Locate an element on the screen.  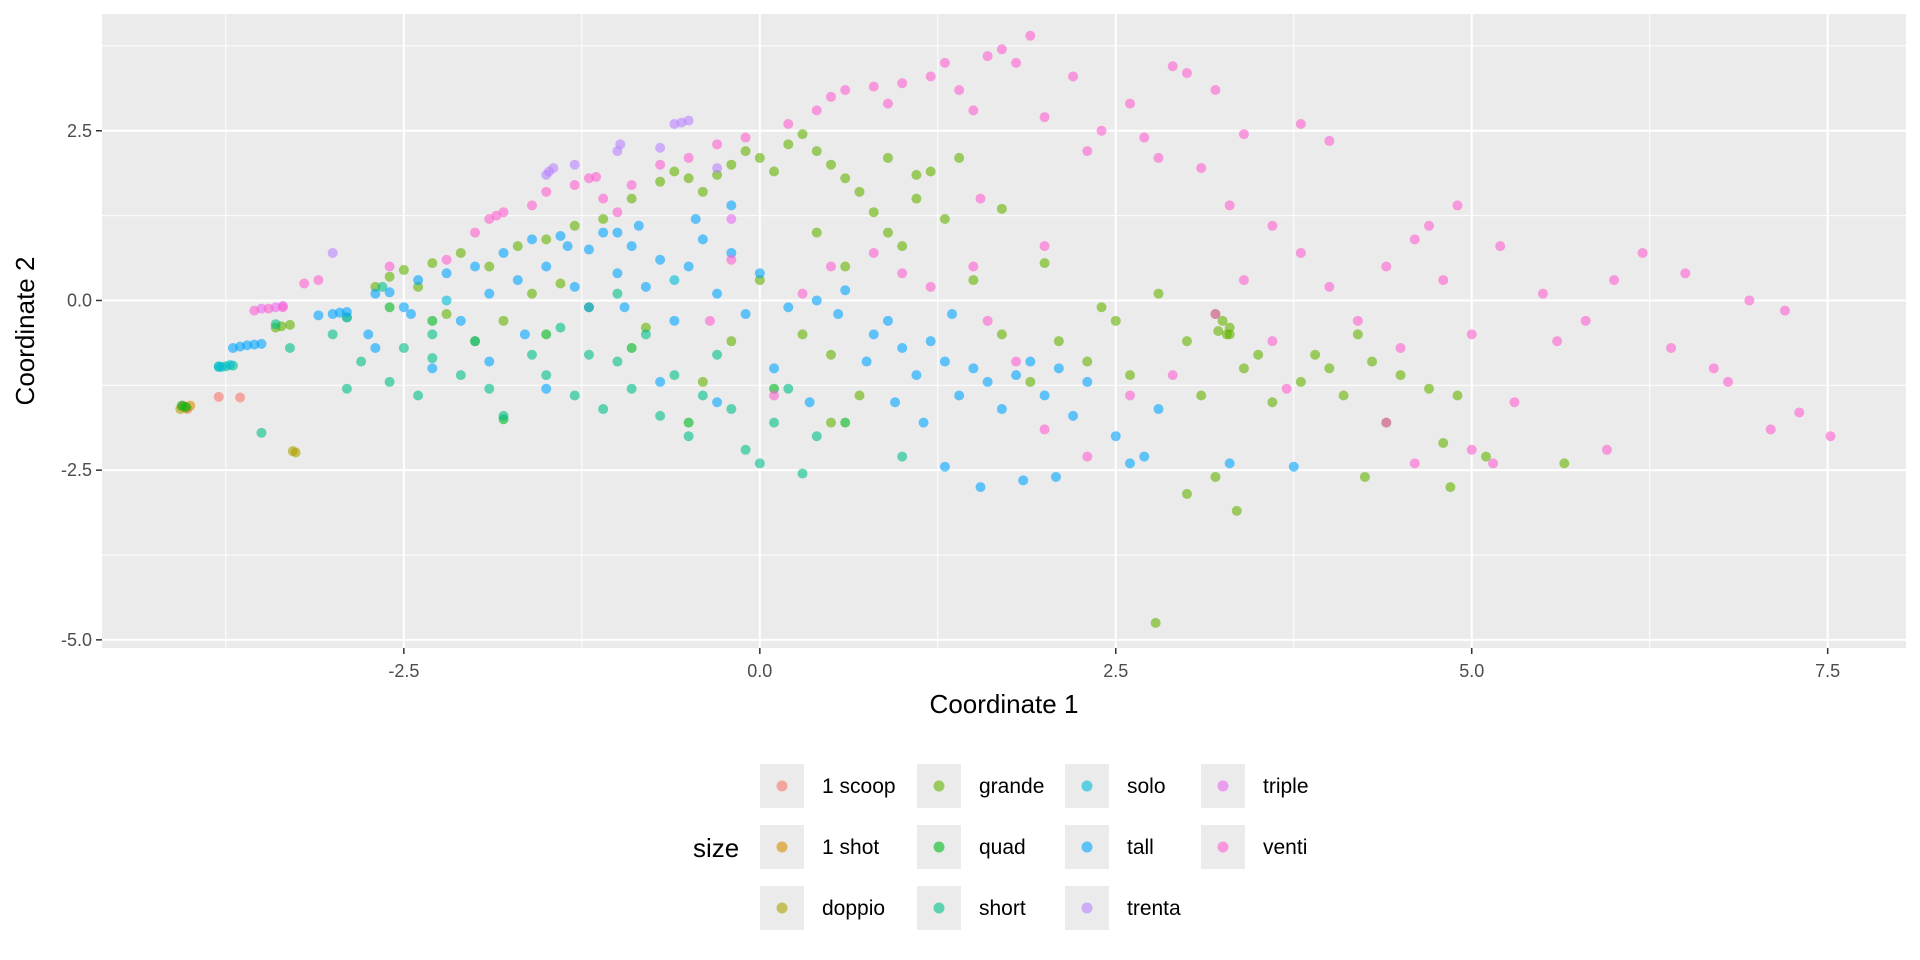
x-tick-label: 7.5 is located at coordinates (1827, 671).